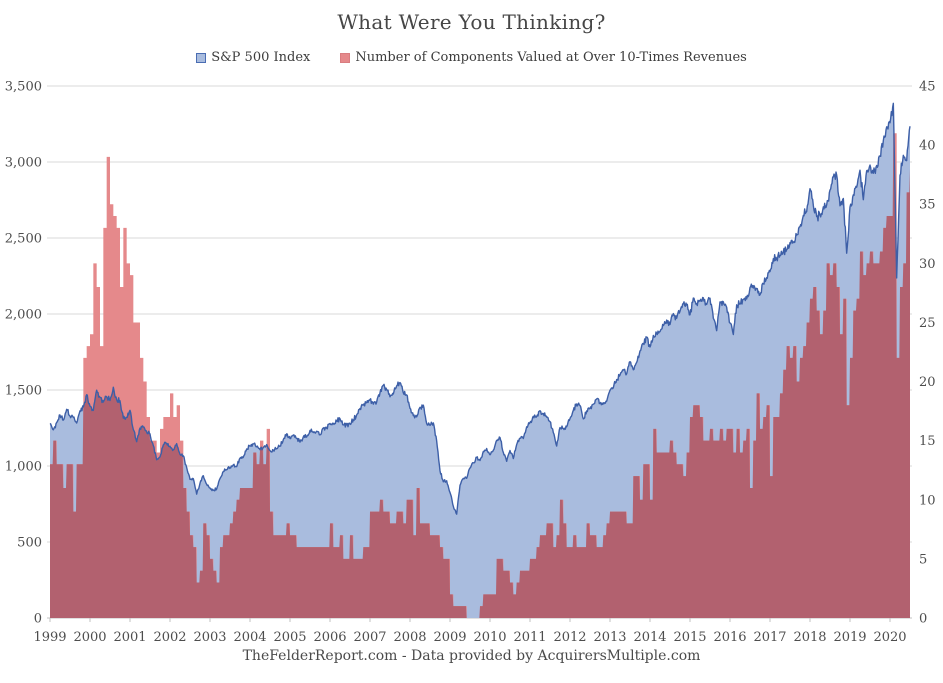  Describe the element at coordinates (209, 637) in the screenshot. I see `x-axis-tick-label: 2003` at that location.